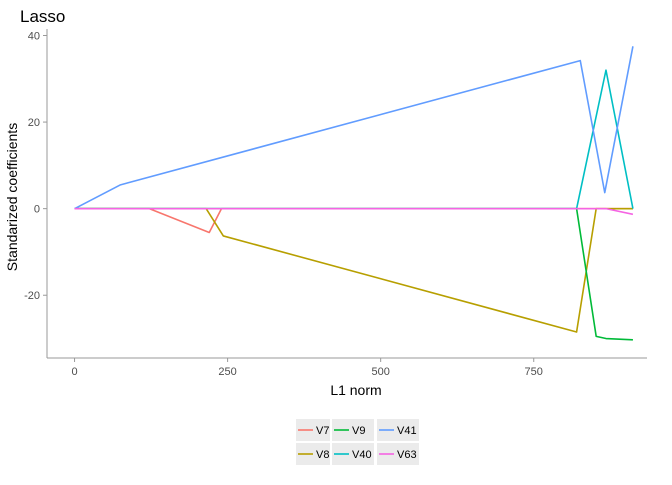  What do you see at coordinates (37, 210) in the screenshot?
I see `y-tick-label: 0` at bounding box center [37, 210].